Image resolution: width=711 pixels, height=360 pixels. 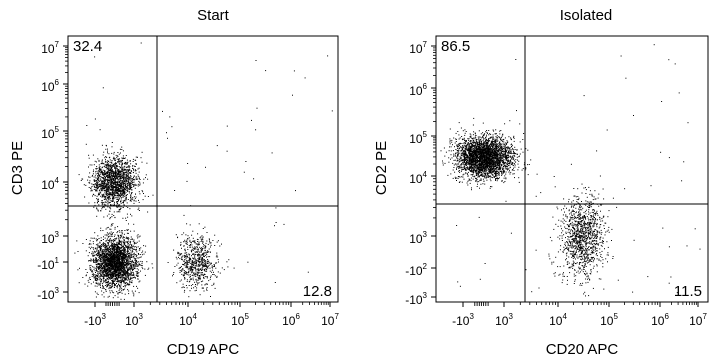 I want to click on y-tick-label-base: 10, so click(x=48, y=134).